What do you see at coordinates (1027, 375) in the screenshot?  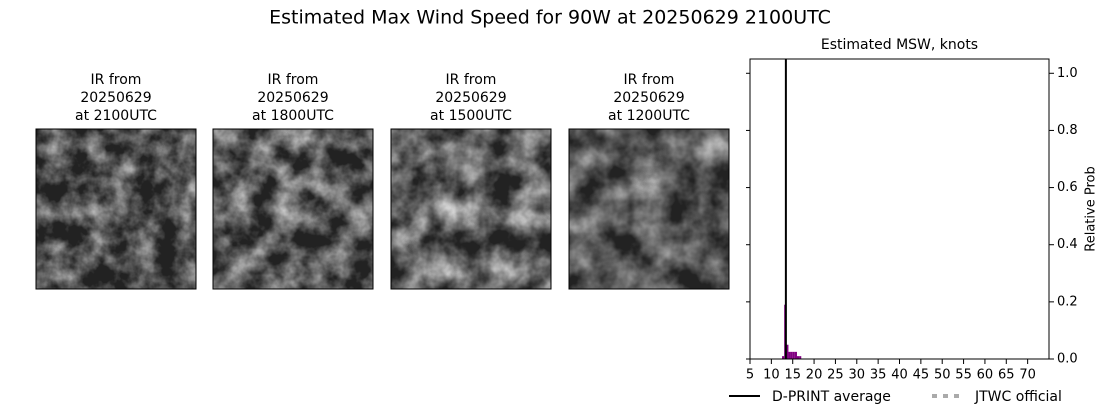 I see `x-tick-label: 70` at bounding box center [1027, 375].